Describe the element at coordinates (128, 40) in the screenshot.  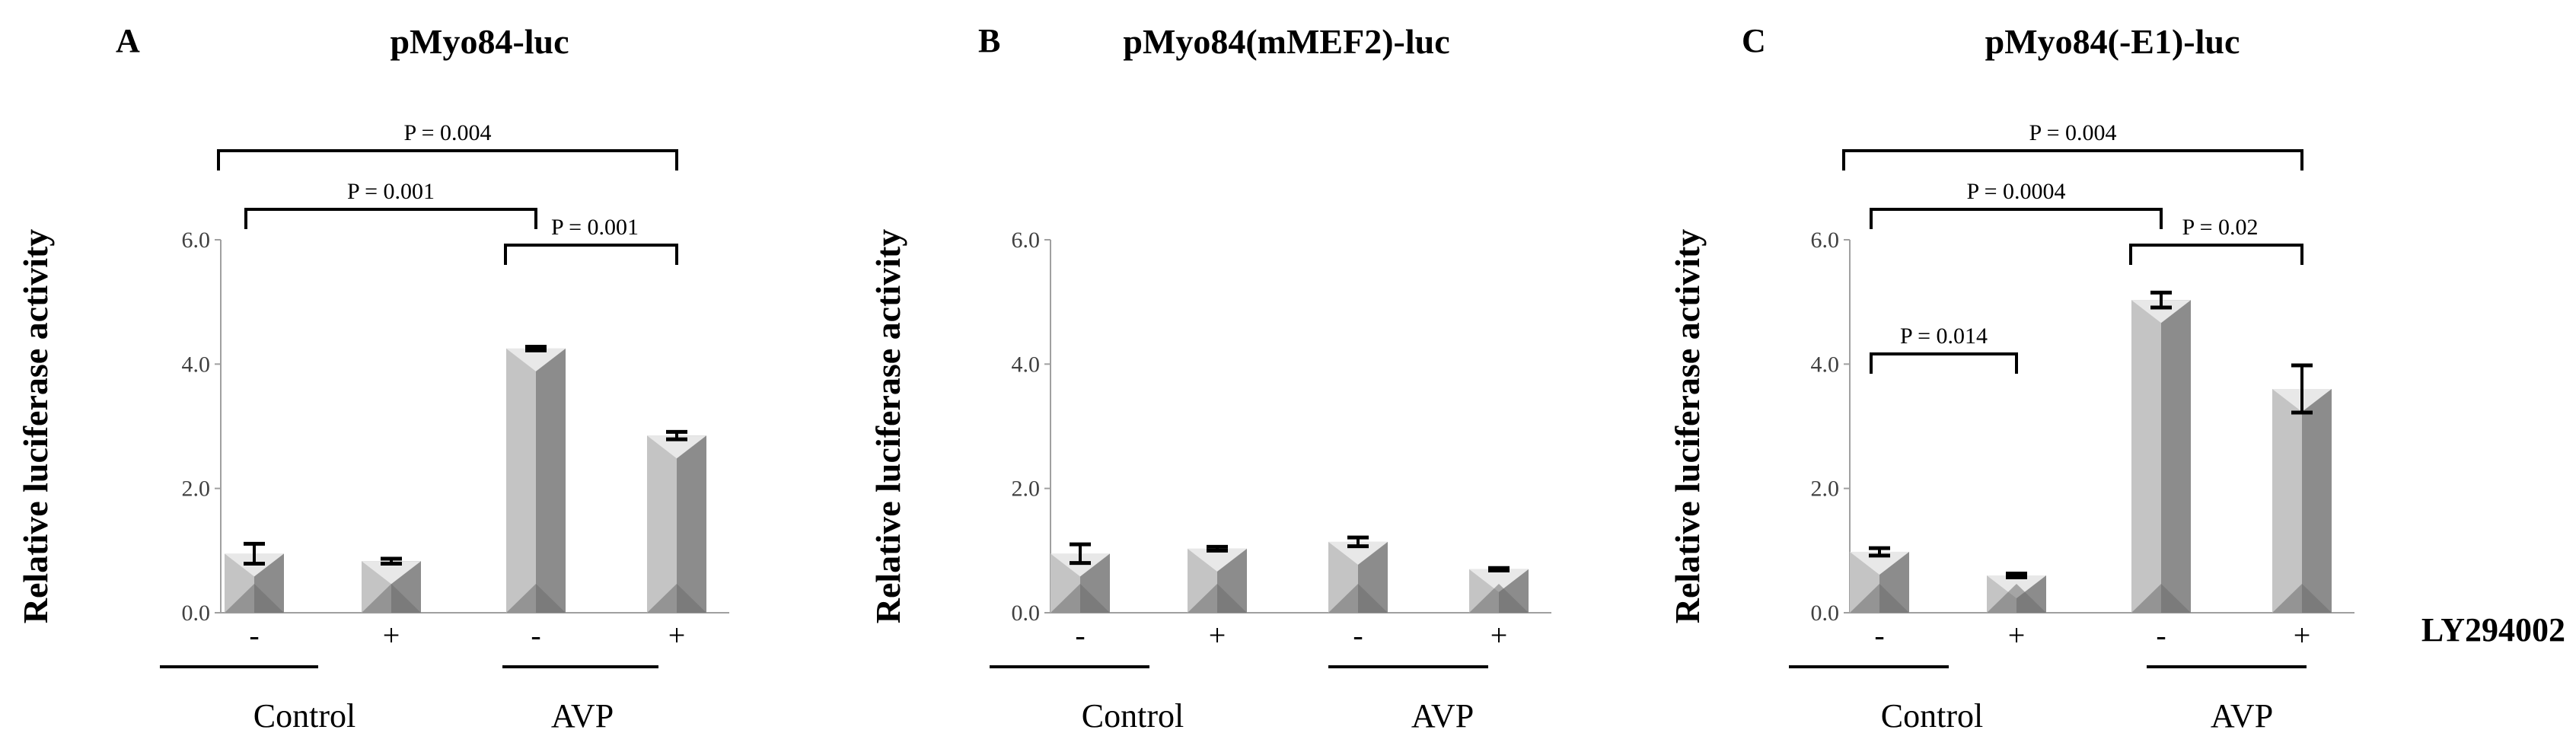
I see `panel-letter: A` at that location.